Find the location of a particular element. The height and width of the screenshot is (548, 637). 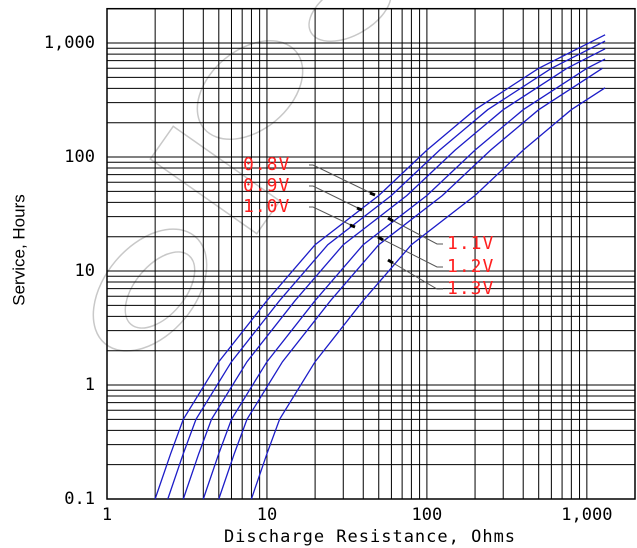

series-label: 0.8V is located at coordinates (266, 164).